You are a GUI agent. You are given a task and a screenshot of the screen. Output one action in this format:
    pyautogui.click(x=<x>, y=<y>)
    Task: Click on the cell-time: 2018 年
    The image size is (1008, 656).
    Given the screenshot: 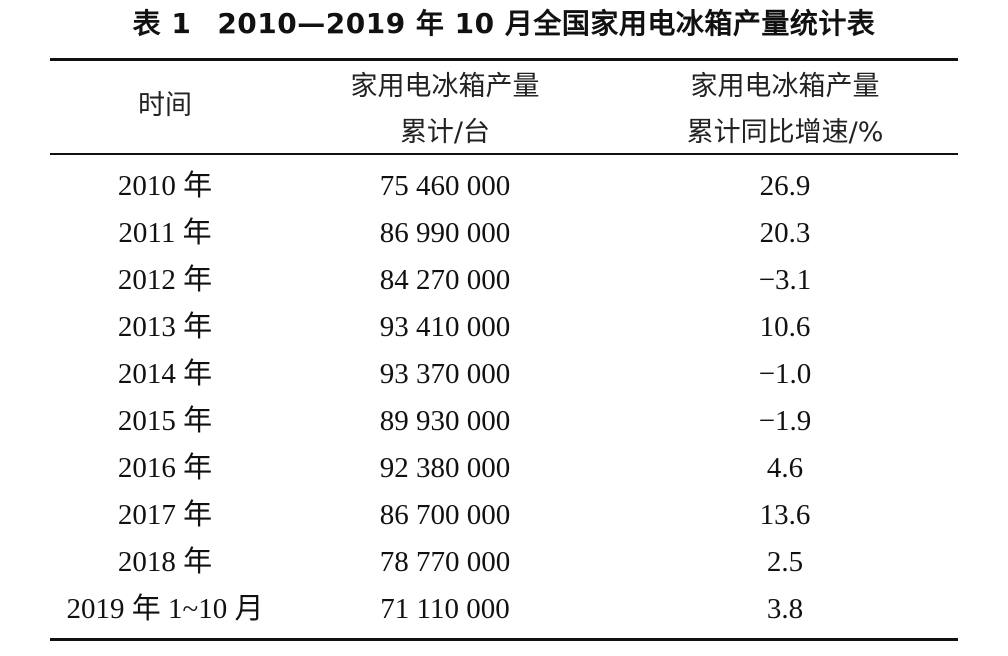 What is the action you would take?
    pyautogui.click(x=165, y=562)
    